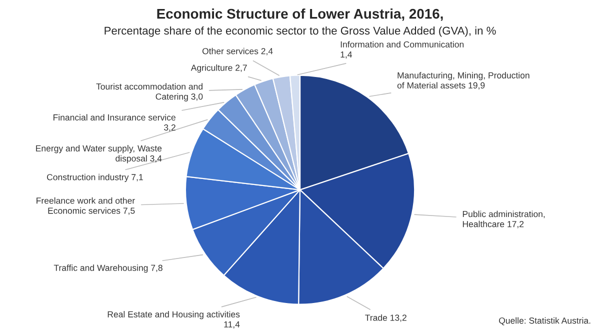 The image size is (600, 333). Describe the element at coordinates (115, 117) in the screenshot. I see `slice-label: Financial and Insurance service` at that location.